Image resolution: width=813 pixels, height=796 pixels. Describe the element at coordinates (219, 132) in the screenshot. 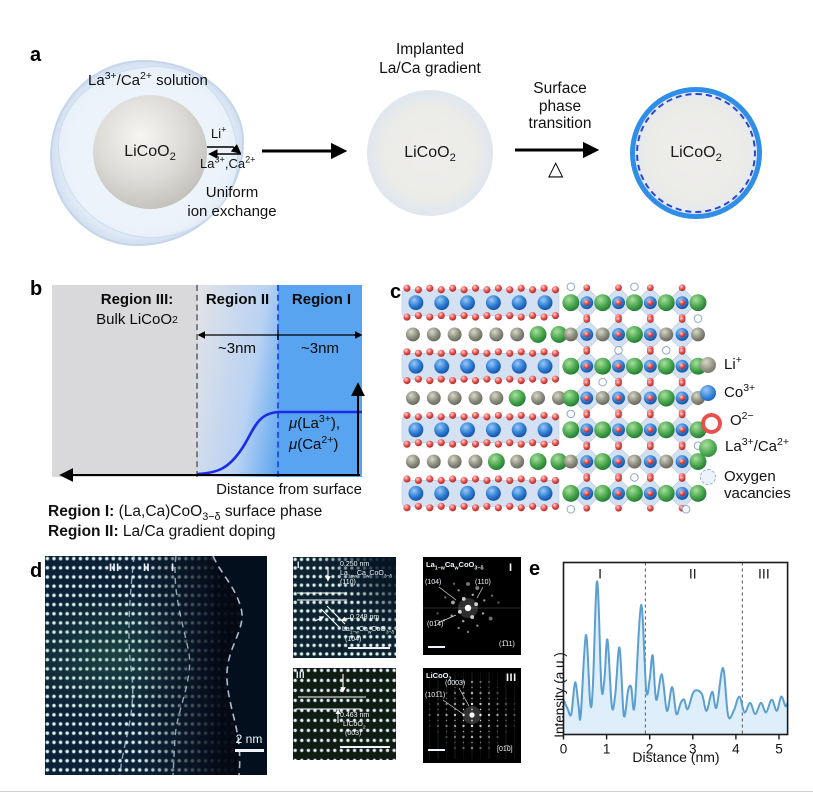

I see `li-ion-label: Li+` at that location.